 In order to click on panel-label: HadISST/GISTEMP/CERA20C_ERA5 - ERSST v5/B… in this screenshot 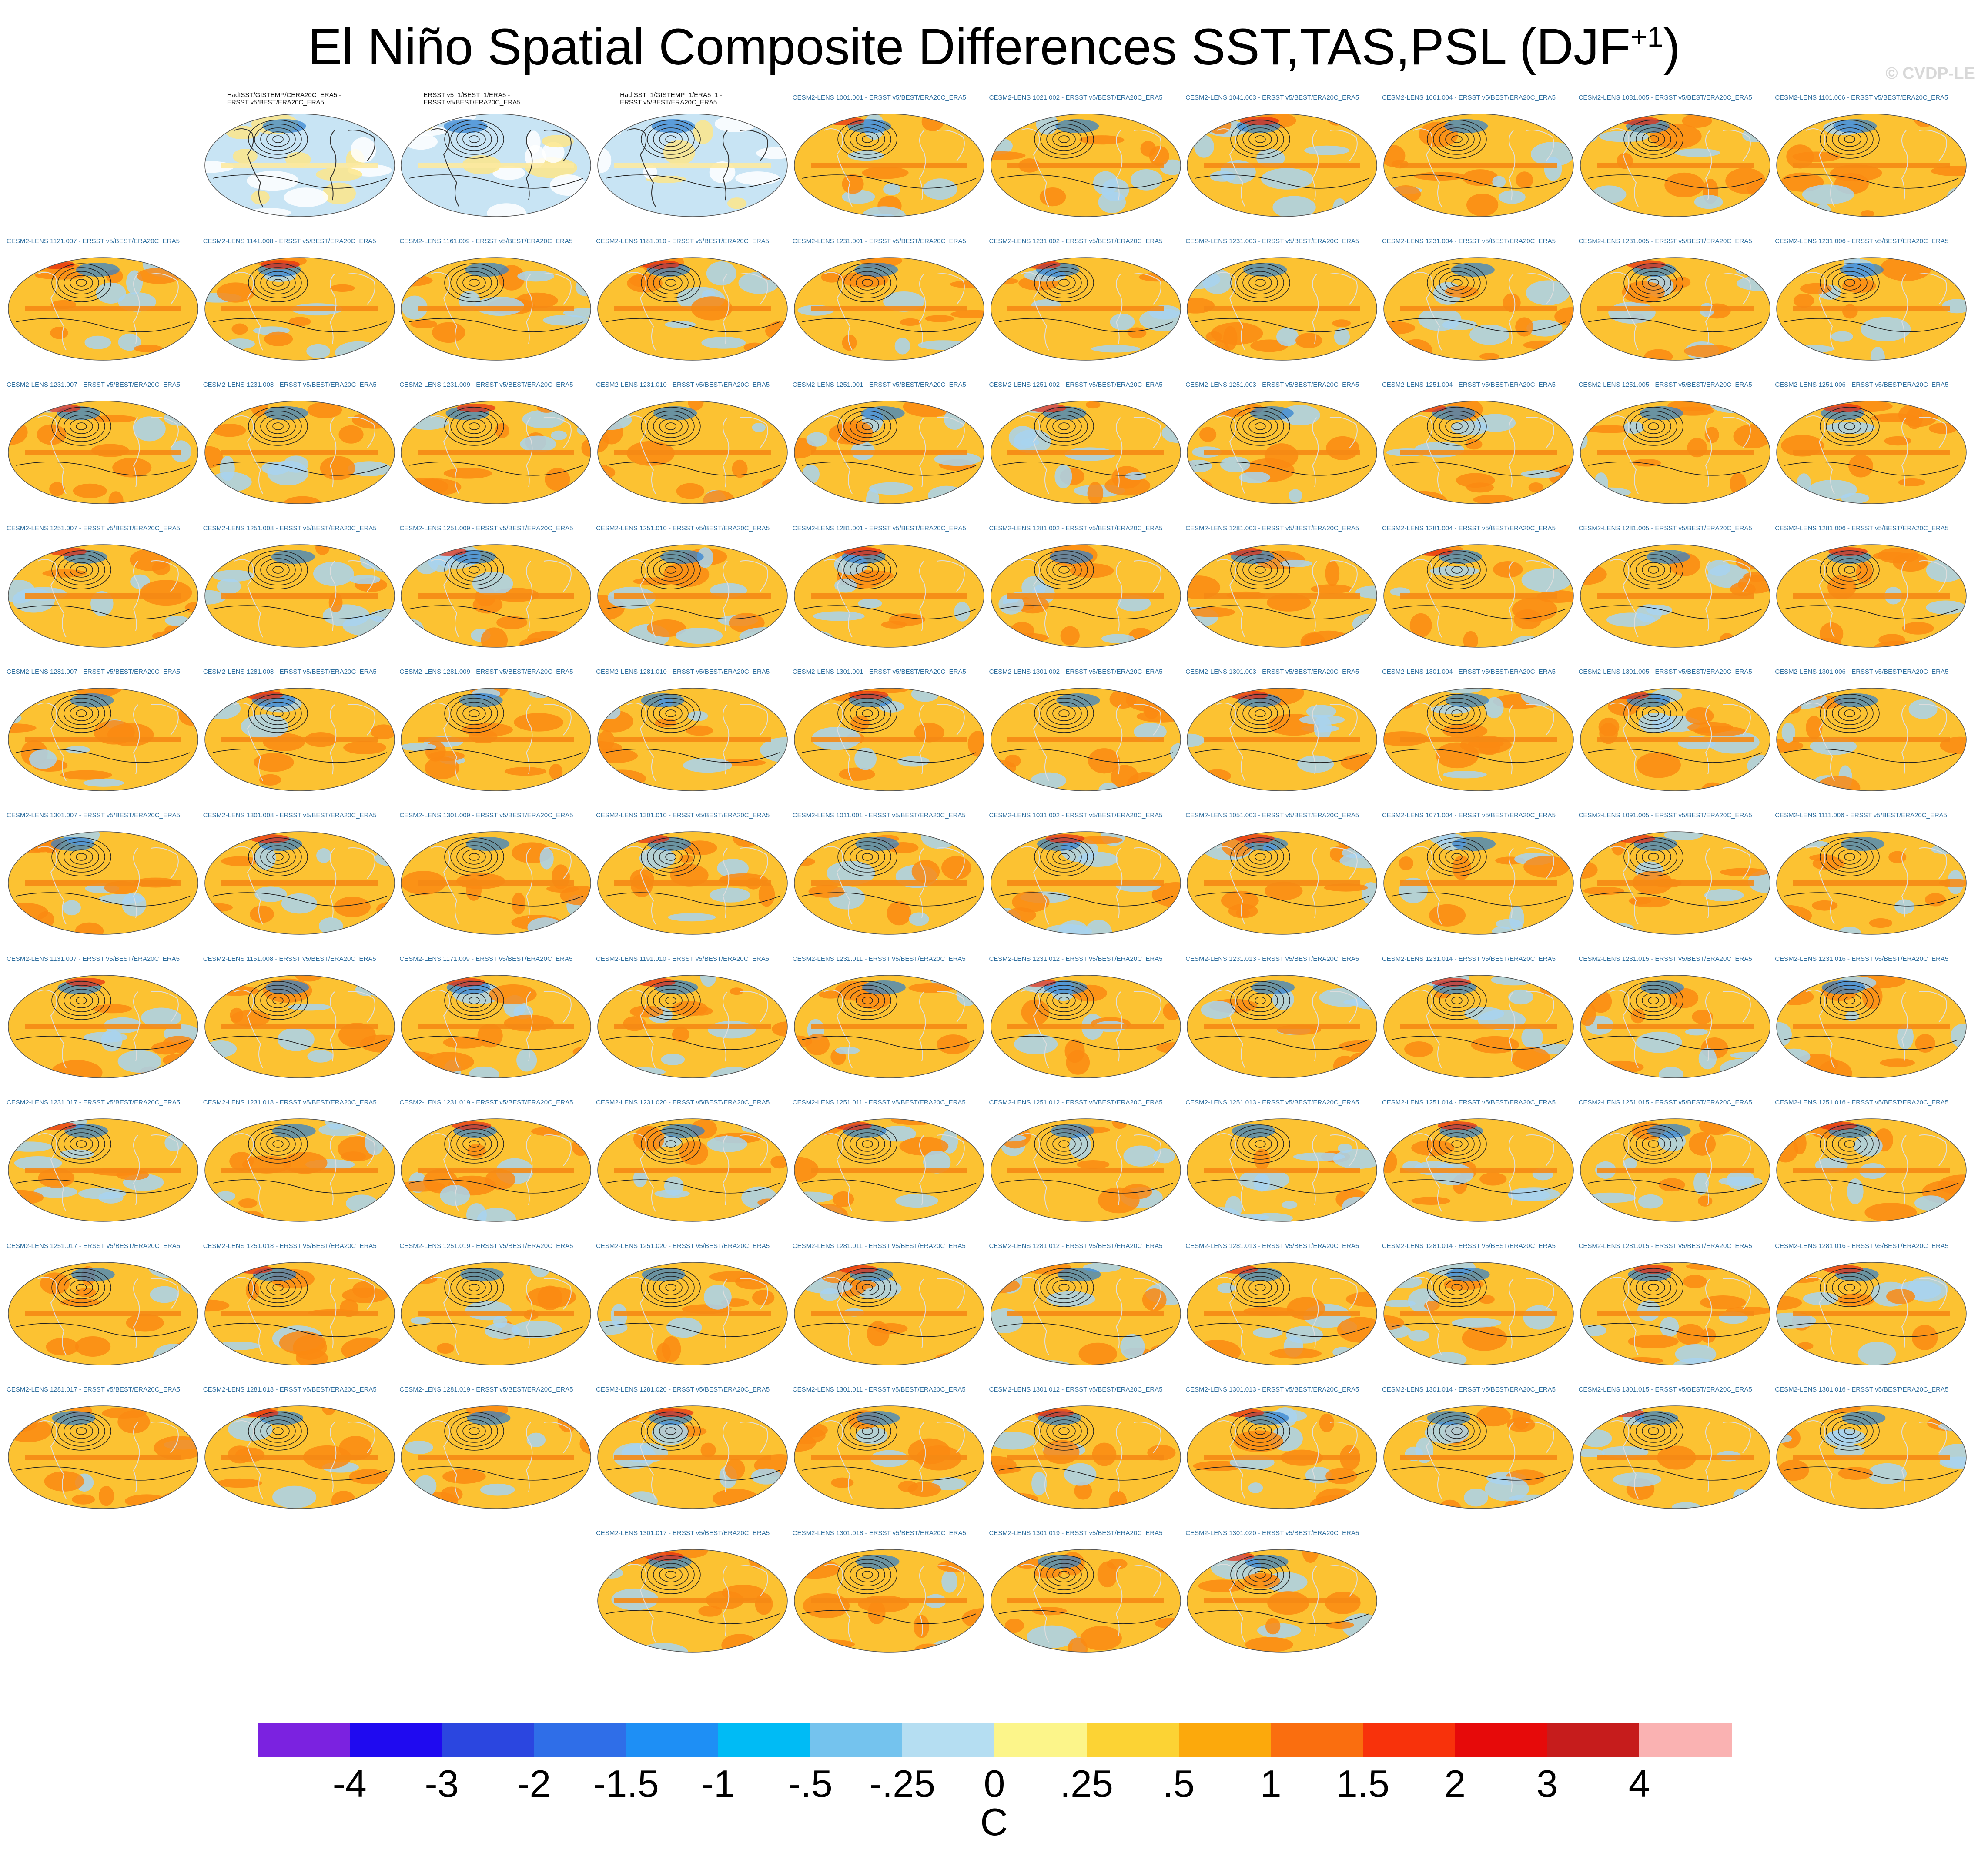, I will do `click(309, 98)`.